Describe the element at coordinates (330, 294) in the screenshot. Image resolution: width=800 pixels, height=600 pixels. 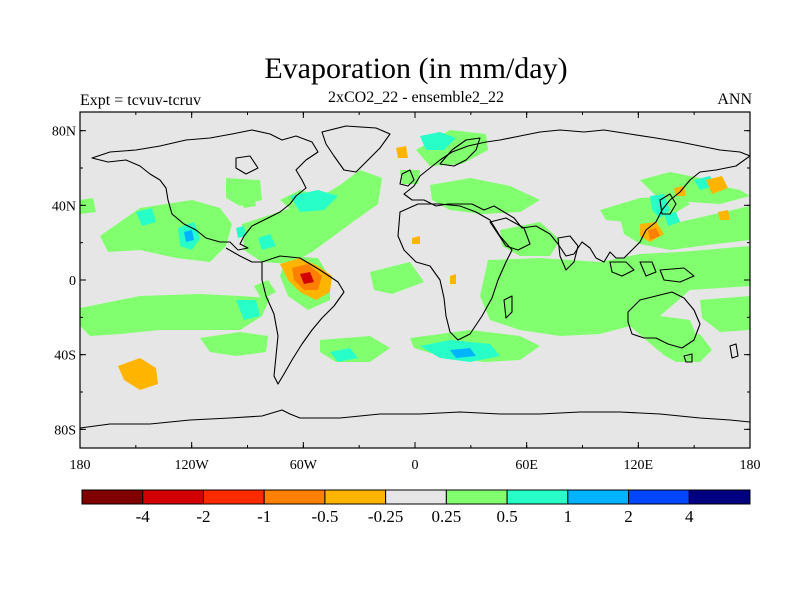
I see `evaporation-increase-strong` at that location.